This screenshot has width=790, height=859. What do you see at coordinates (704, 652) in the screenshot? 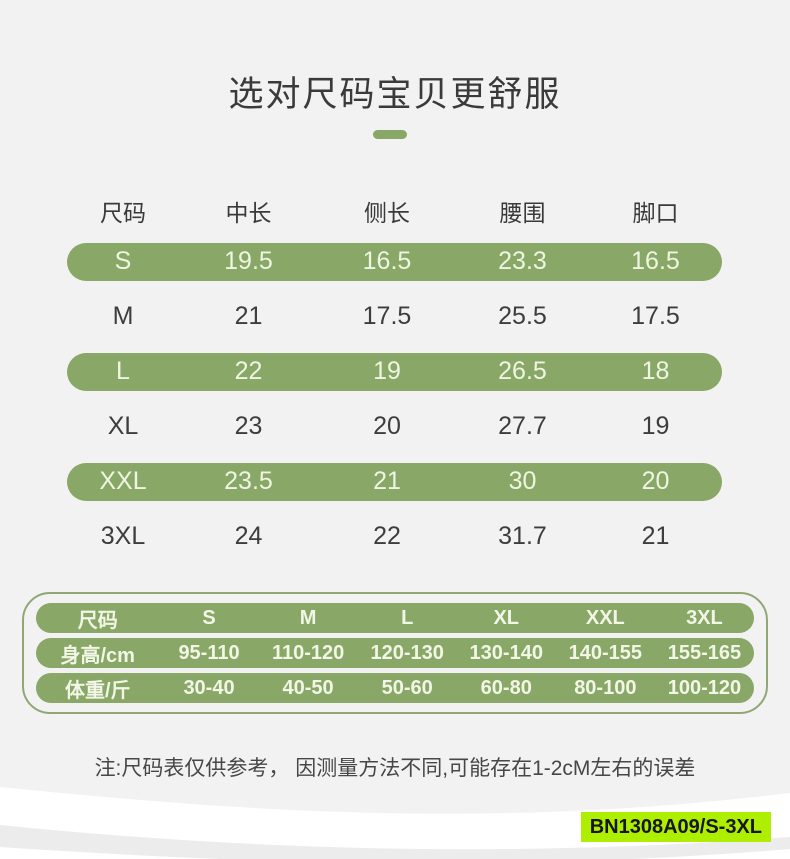
I see `fit-cell-1-6: 155-165` at bounding box center [704, 652].